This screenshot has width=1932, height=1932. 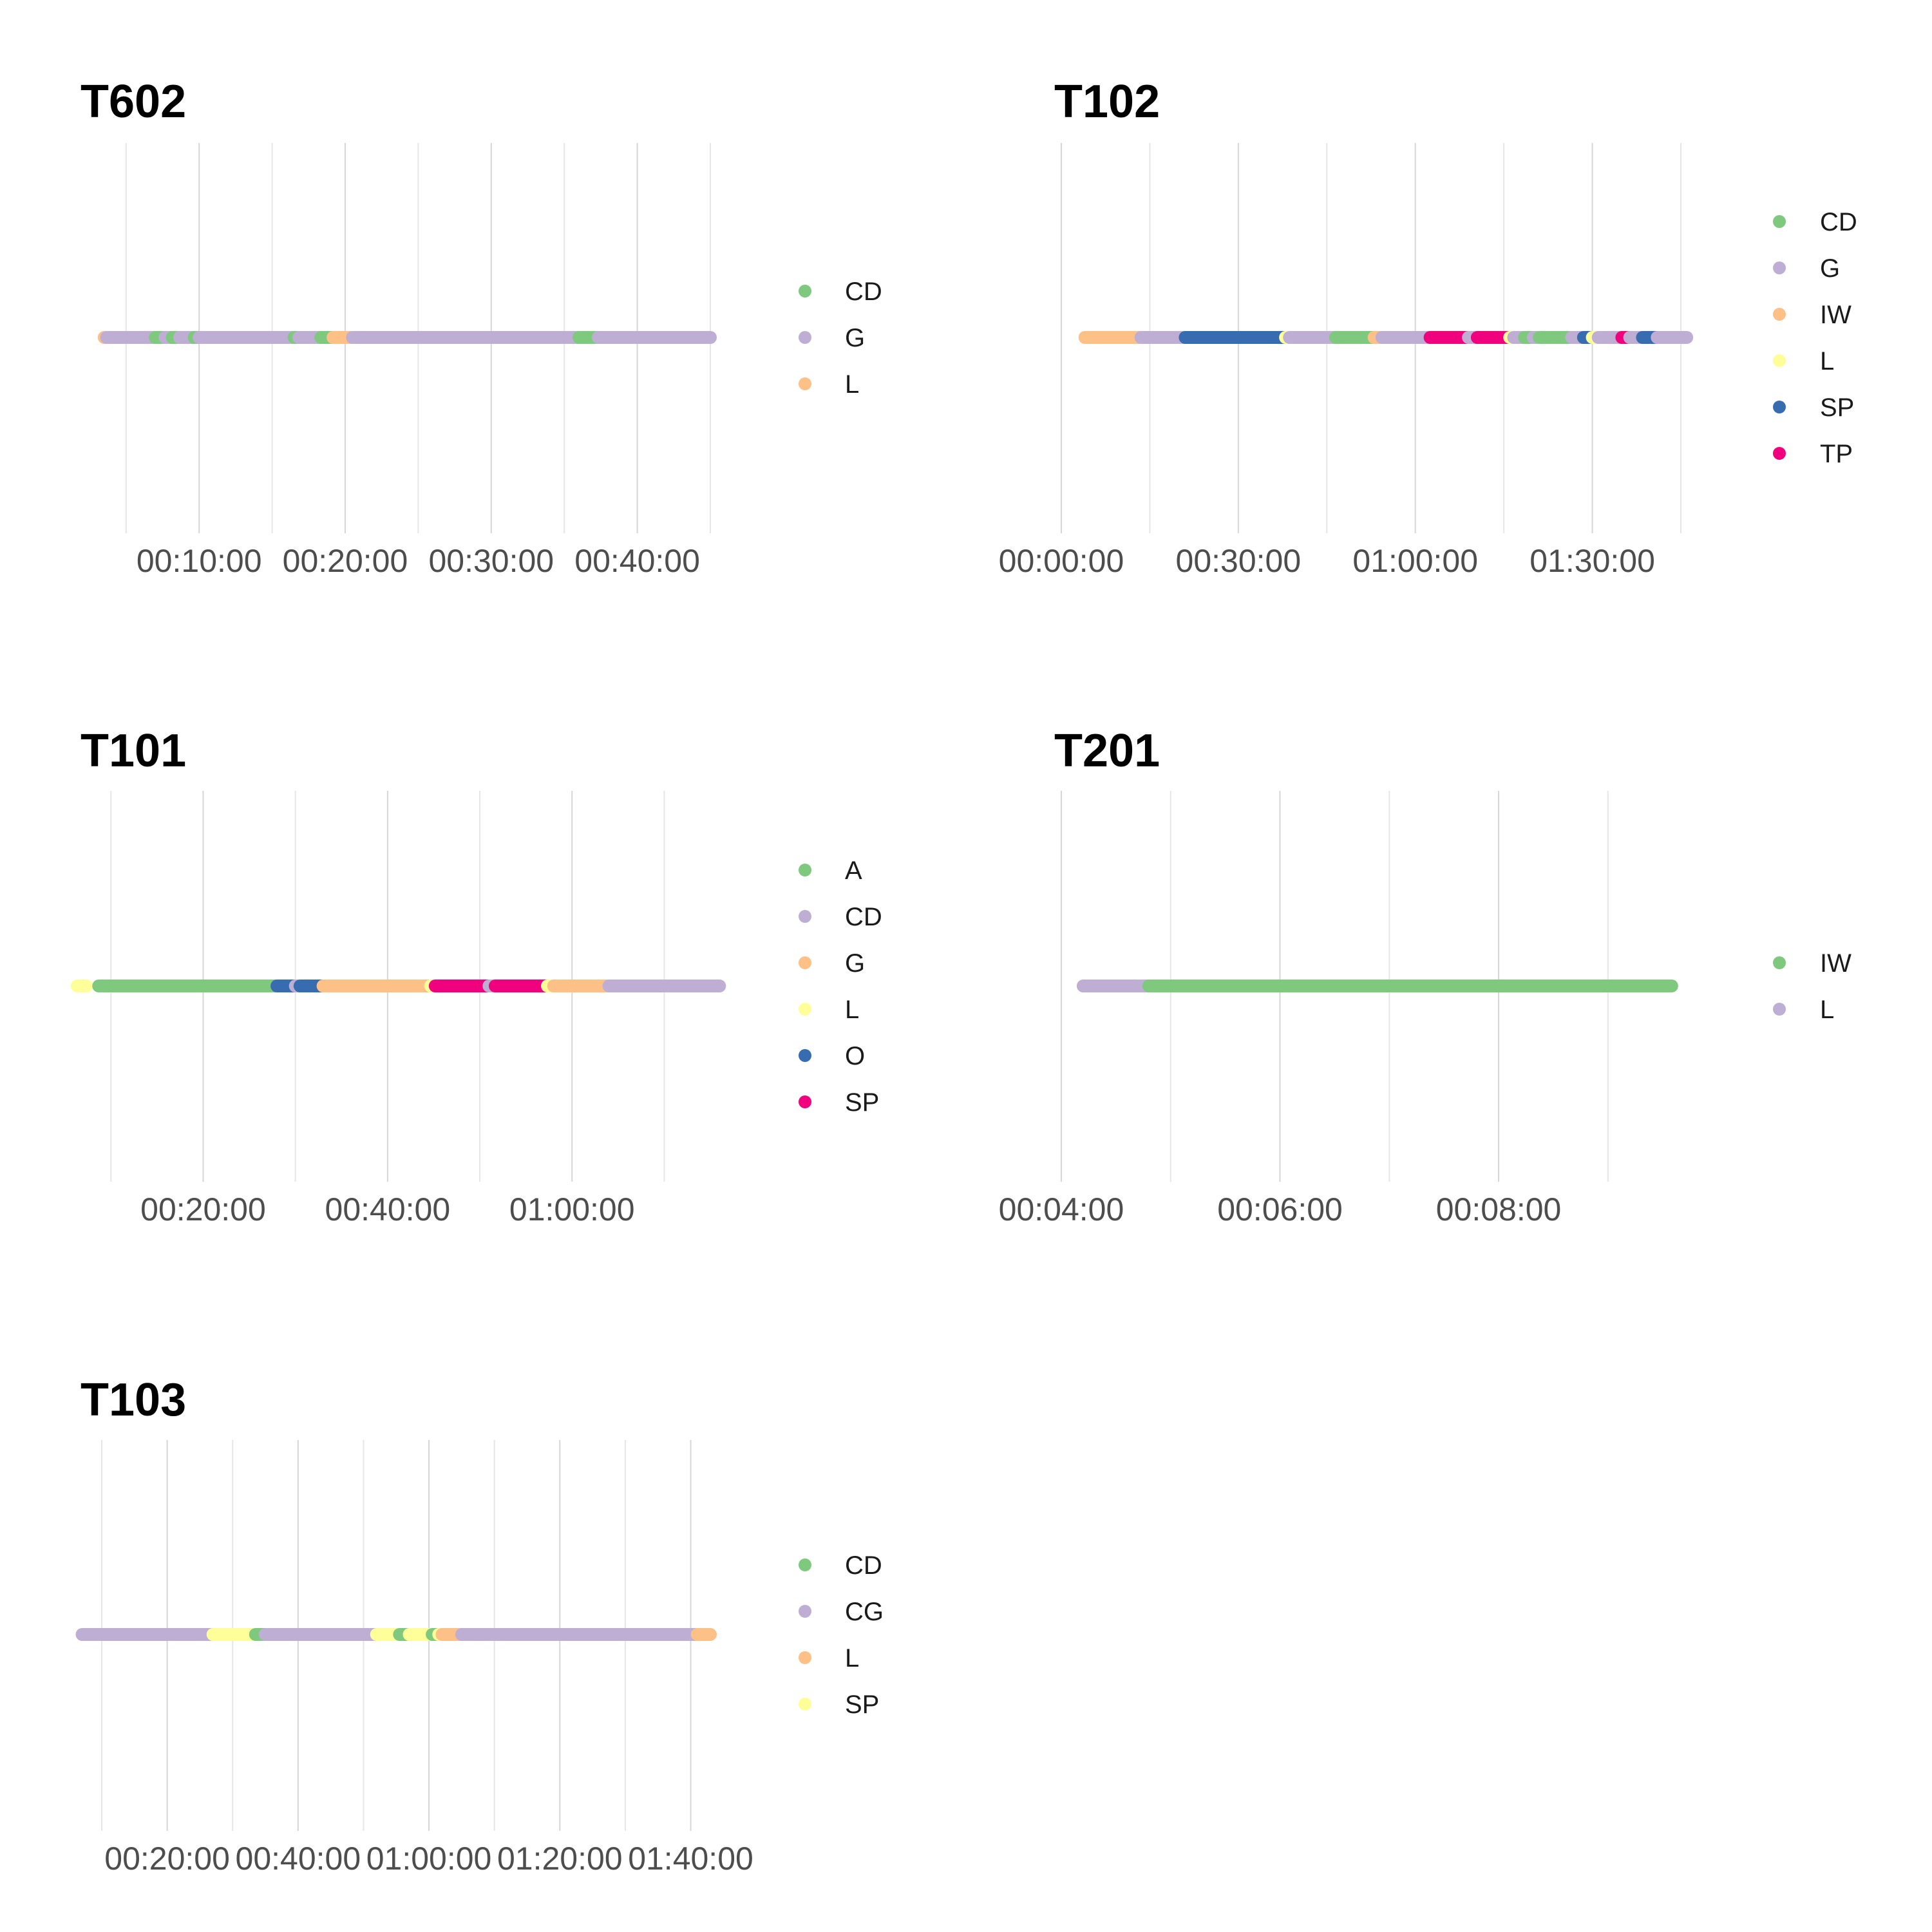 What do you see at coordinates (690, 1859) in the screenshot?
I see `x-tick-label: 01:40:00` at bounding box center [690, 1859].